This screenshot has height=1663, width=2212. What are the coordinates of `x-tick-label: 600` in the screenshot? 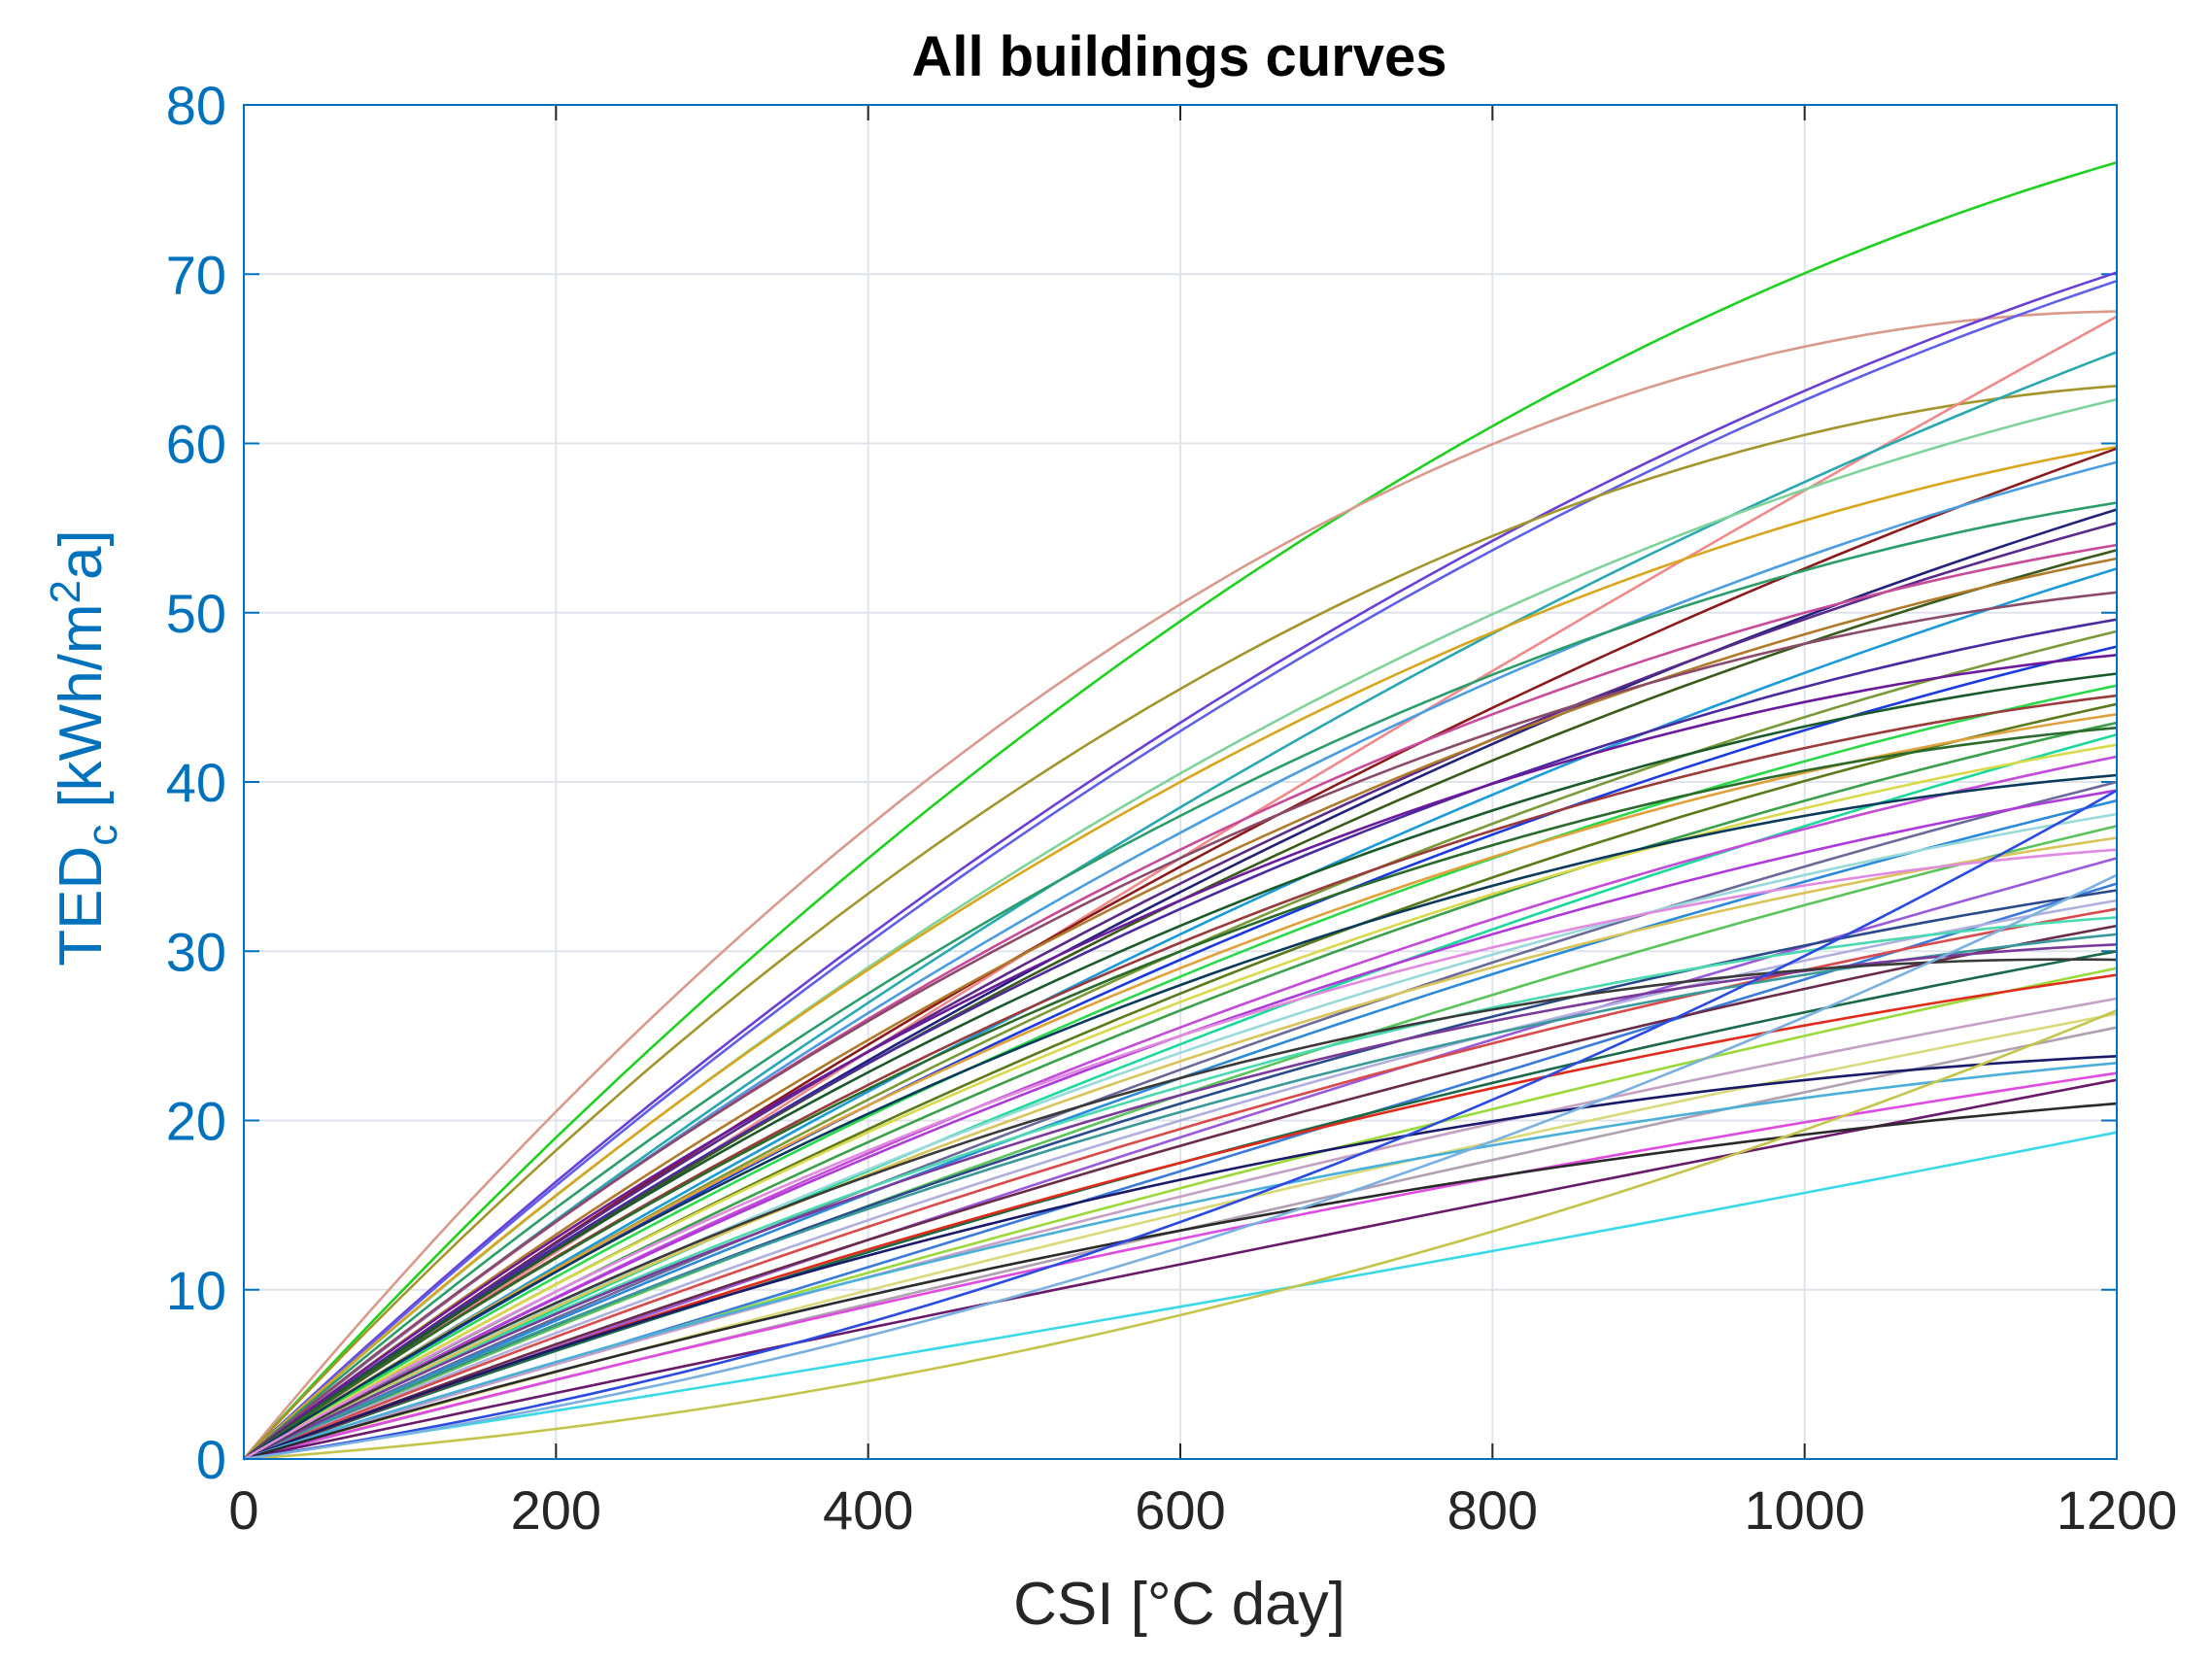 It's located at (1180, 1510).